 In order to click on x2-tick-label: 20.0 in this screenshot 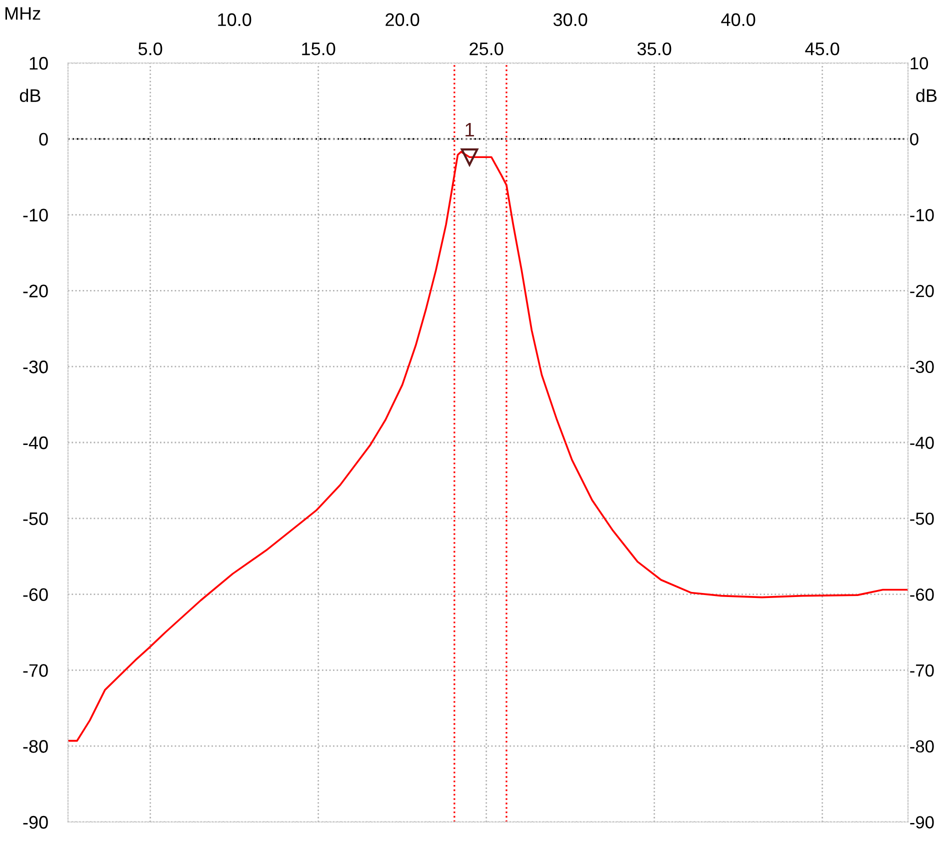, I will do `click(403, 19)`.